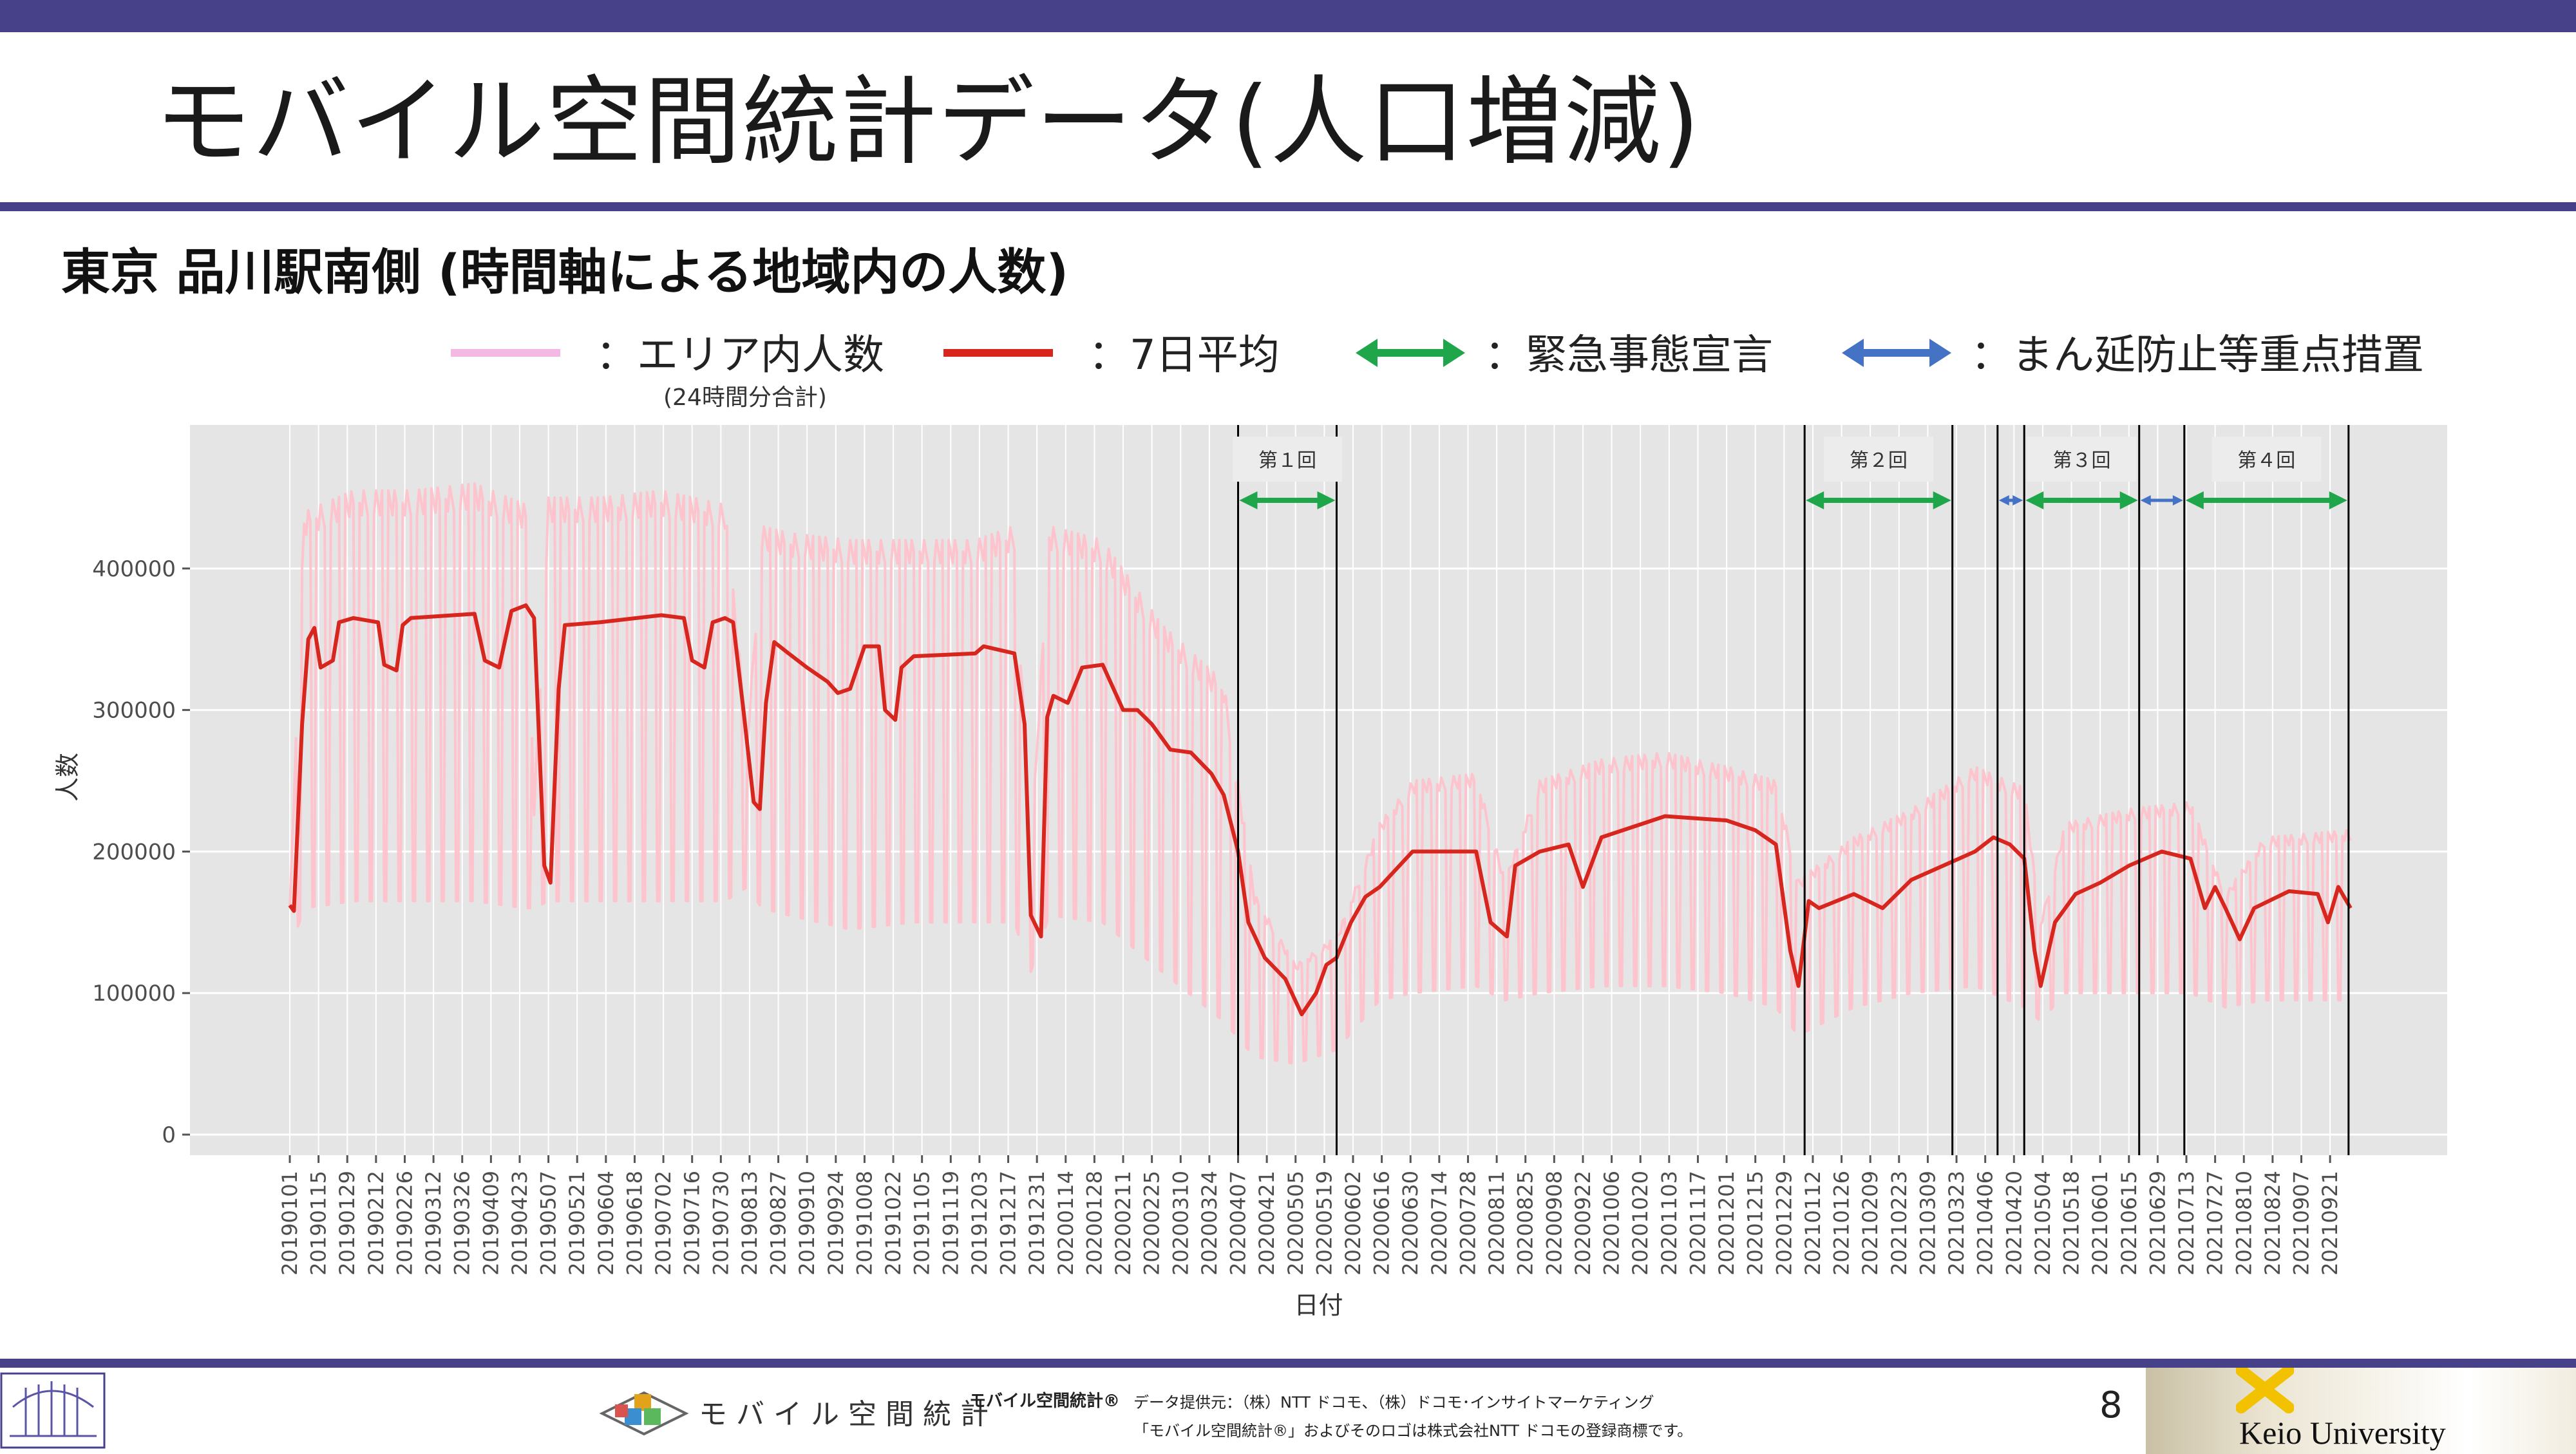 The image size is (2576, 1454). What do you see at coordinates (922, 1223) in the screenshot?
I see `x-tick-label: 20191105` at bounding box center [922, 1223].